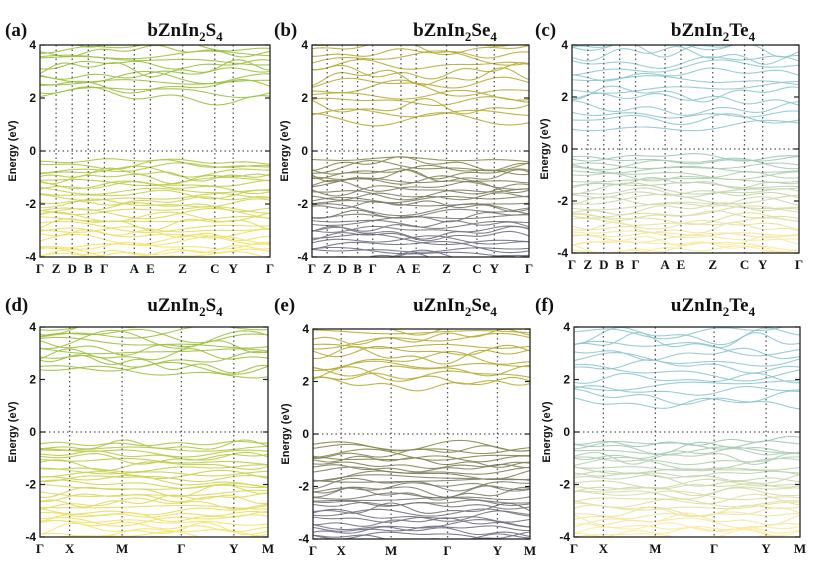 Image resolution: width=833 pixels, height=578 pixels. I want to click on kpoint-label-4: Y, so click(234, 548).